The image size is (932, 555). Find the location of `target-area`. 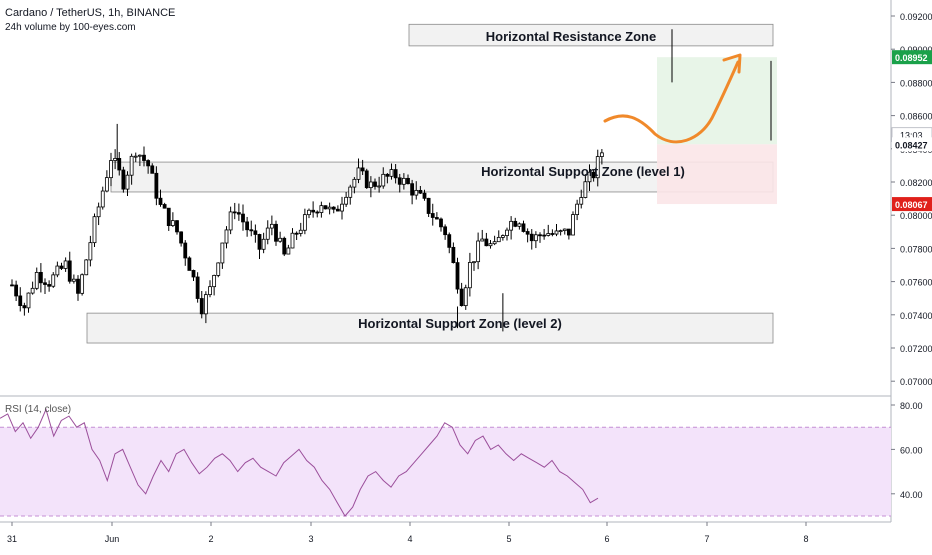

target-area is located at coordinates (717, 101).